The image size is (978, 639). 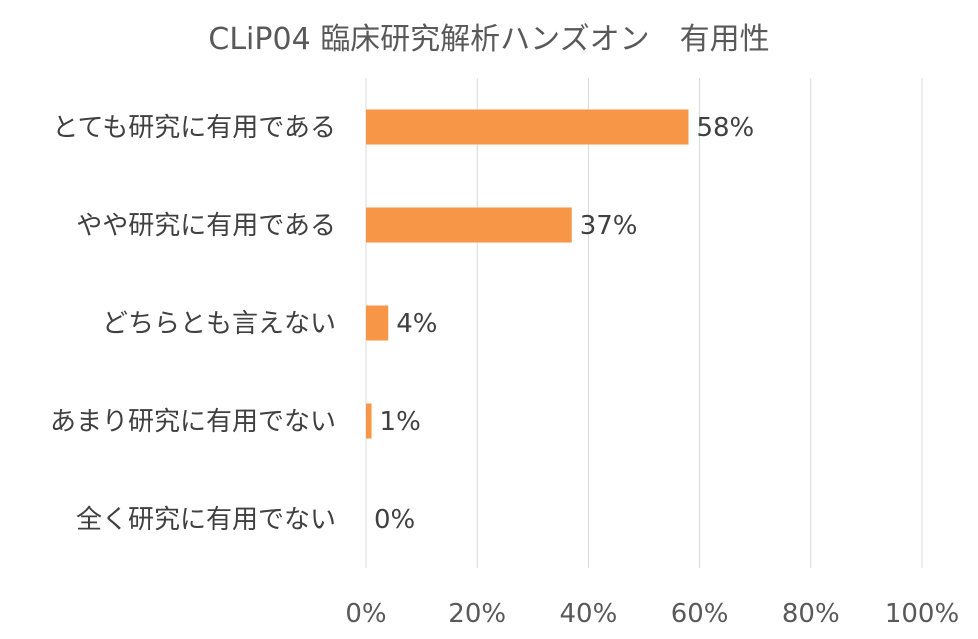 I want to click on data-label: 4%, so click(x=416, y=324).